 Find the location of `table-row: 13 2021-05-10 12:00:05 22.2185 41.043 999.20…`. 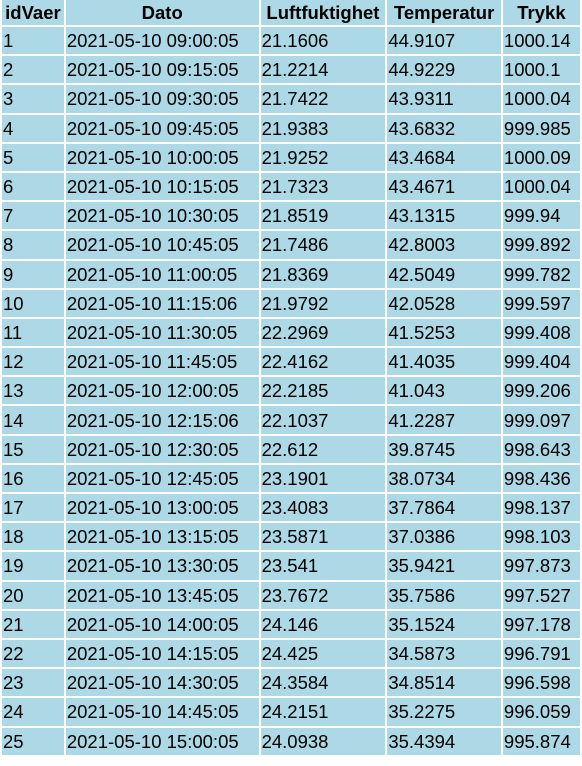

table-row: 13 2021-05-10 12:00:05 22.2185 41.043 999.20… is located at coordinates (291, 391).